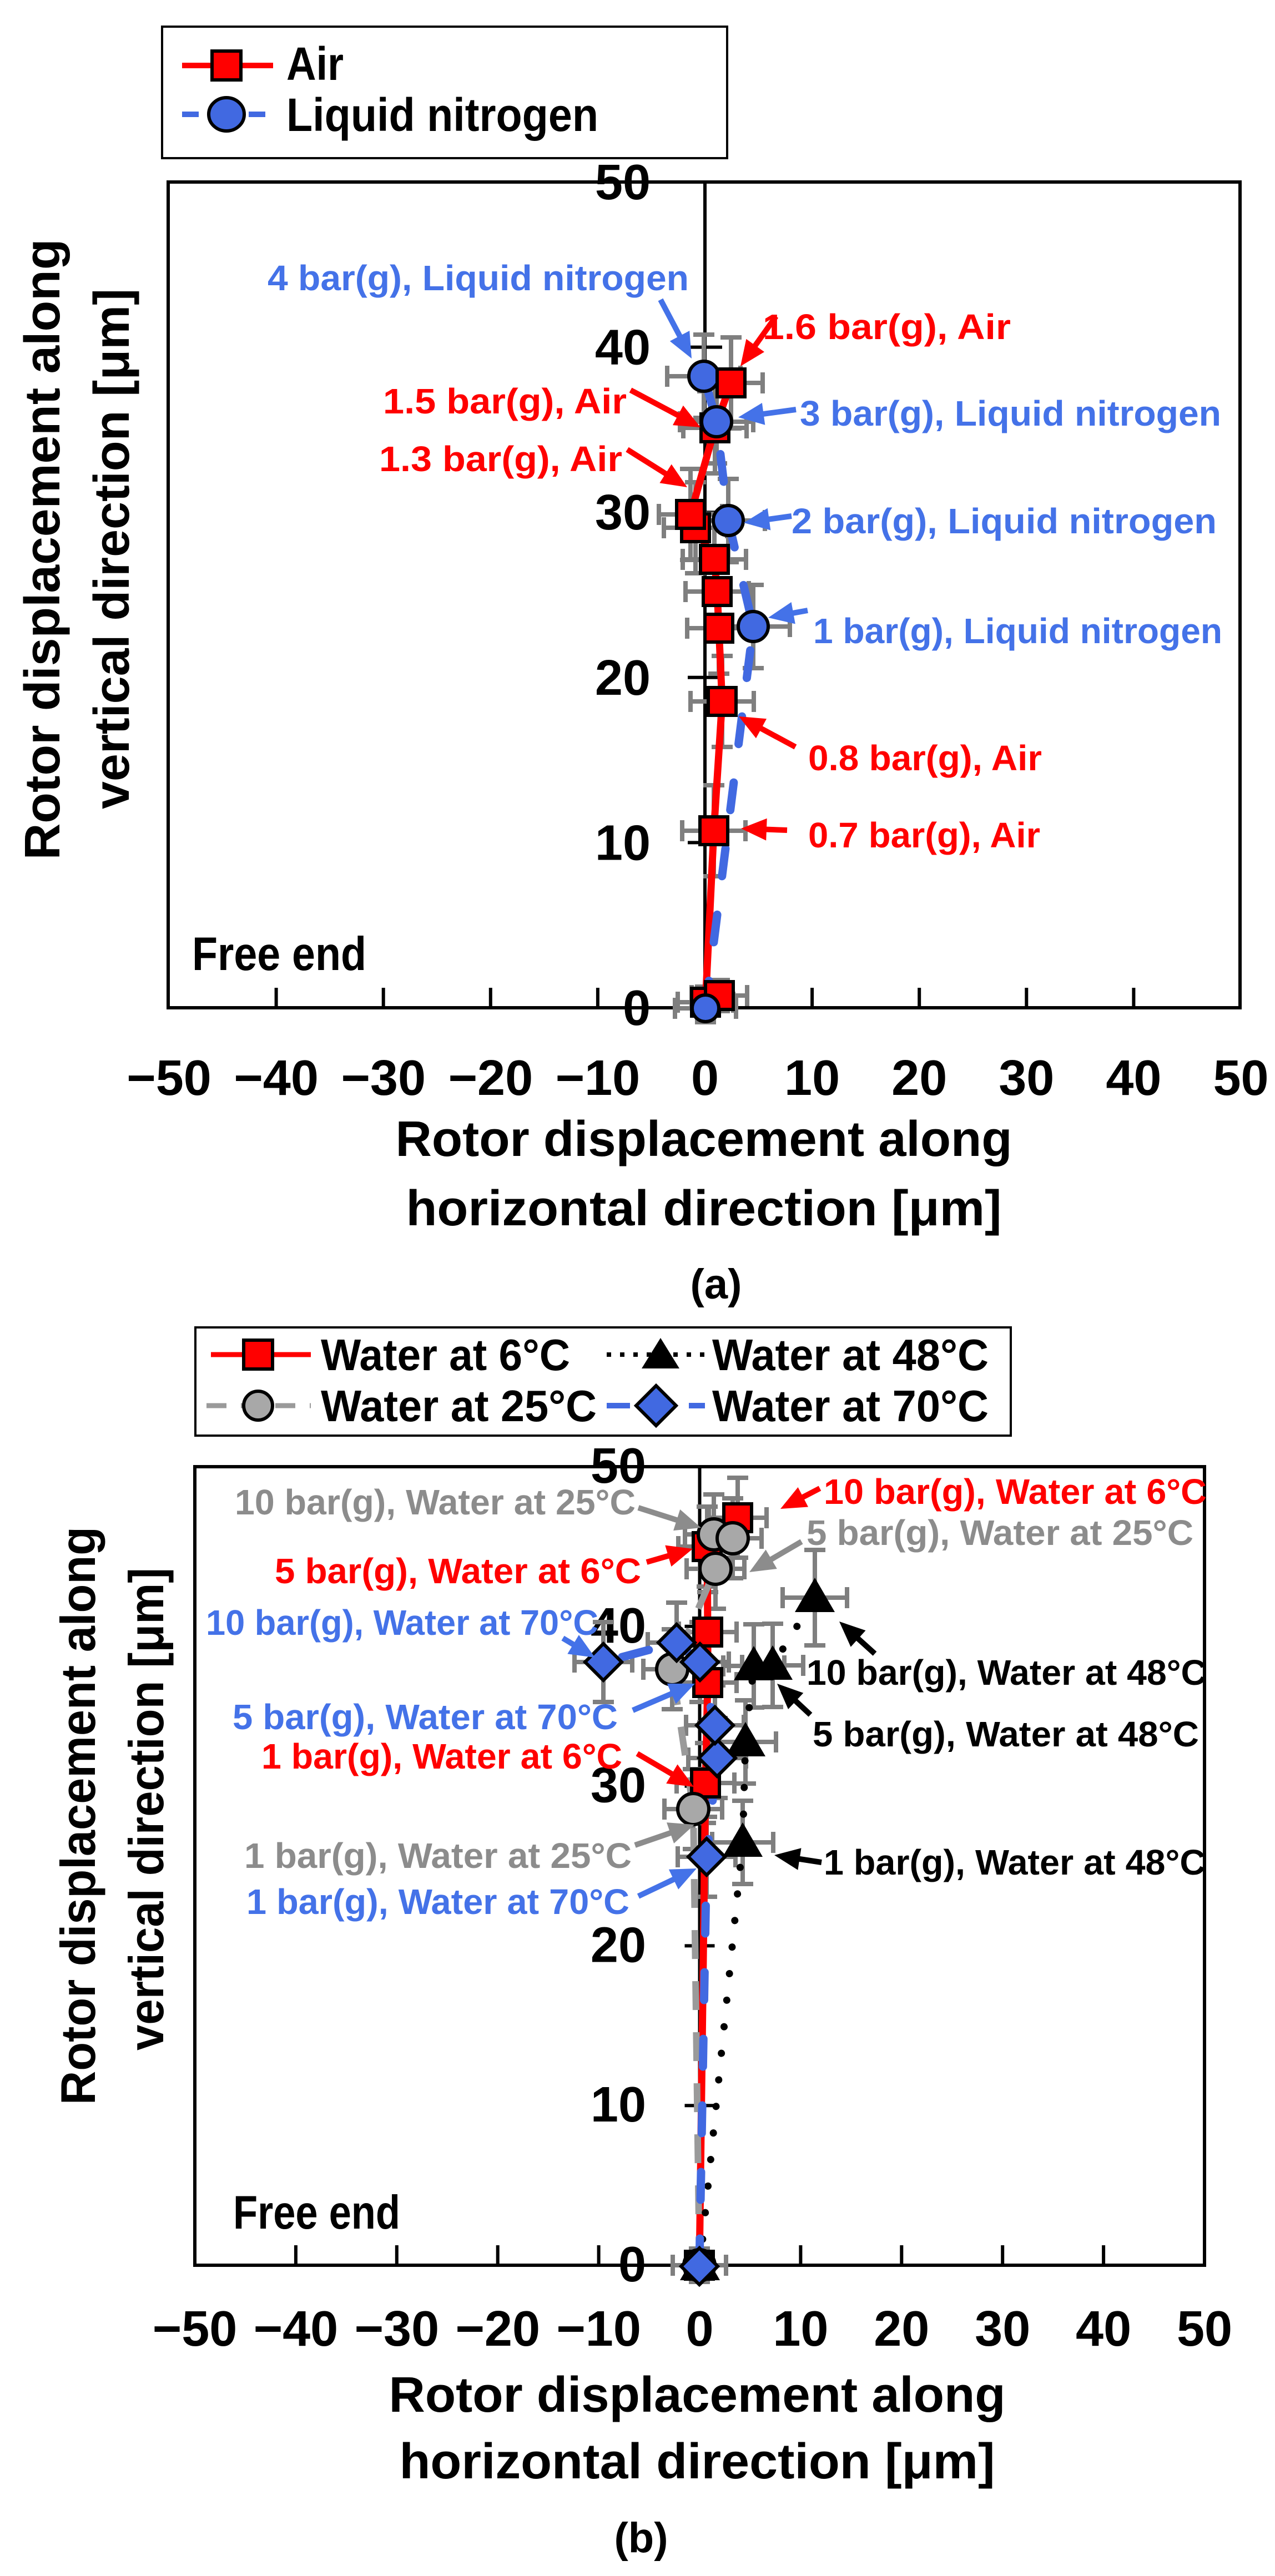 This screenshot has height=2576, width=1275. I want to click on svg-text: Water at 25°C, so click(459, 1406).